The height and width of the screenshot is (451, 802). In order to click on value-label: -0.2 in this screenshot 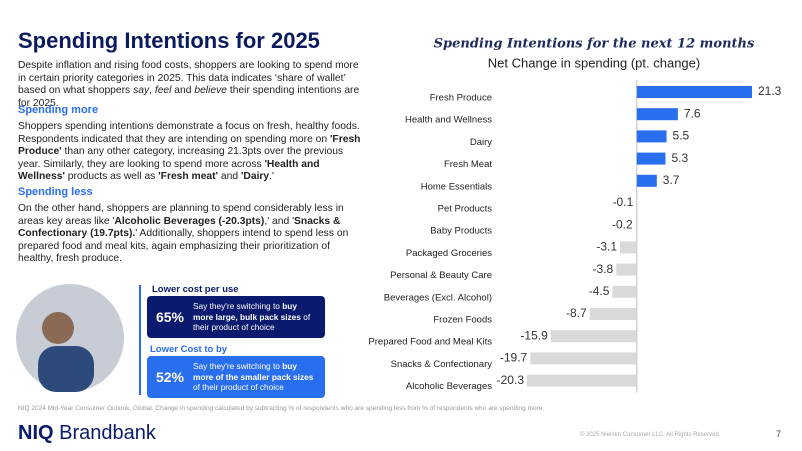, I will do `click(622, 224)`.